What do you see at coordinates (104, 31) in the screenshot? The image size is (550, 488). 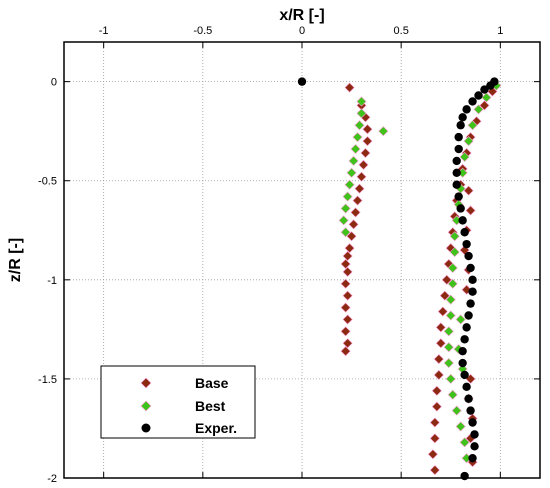 I see `x-tick-label: -1` at bounding box center [104, 31].